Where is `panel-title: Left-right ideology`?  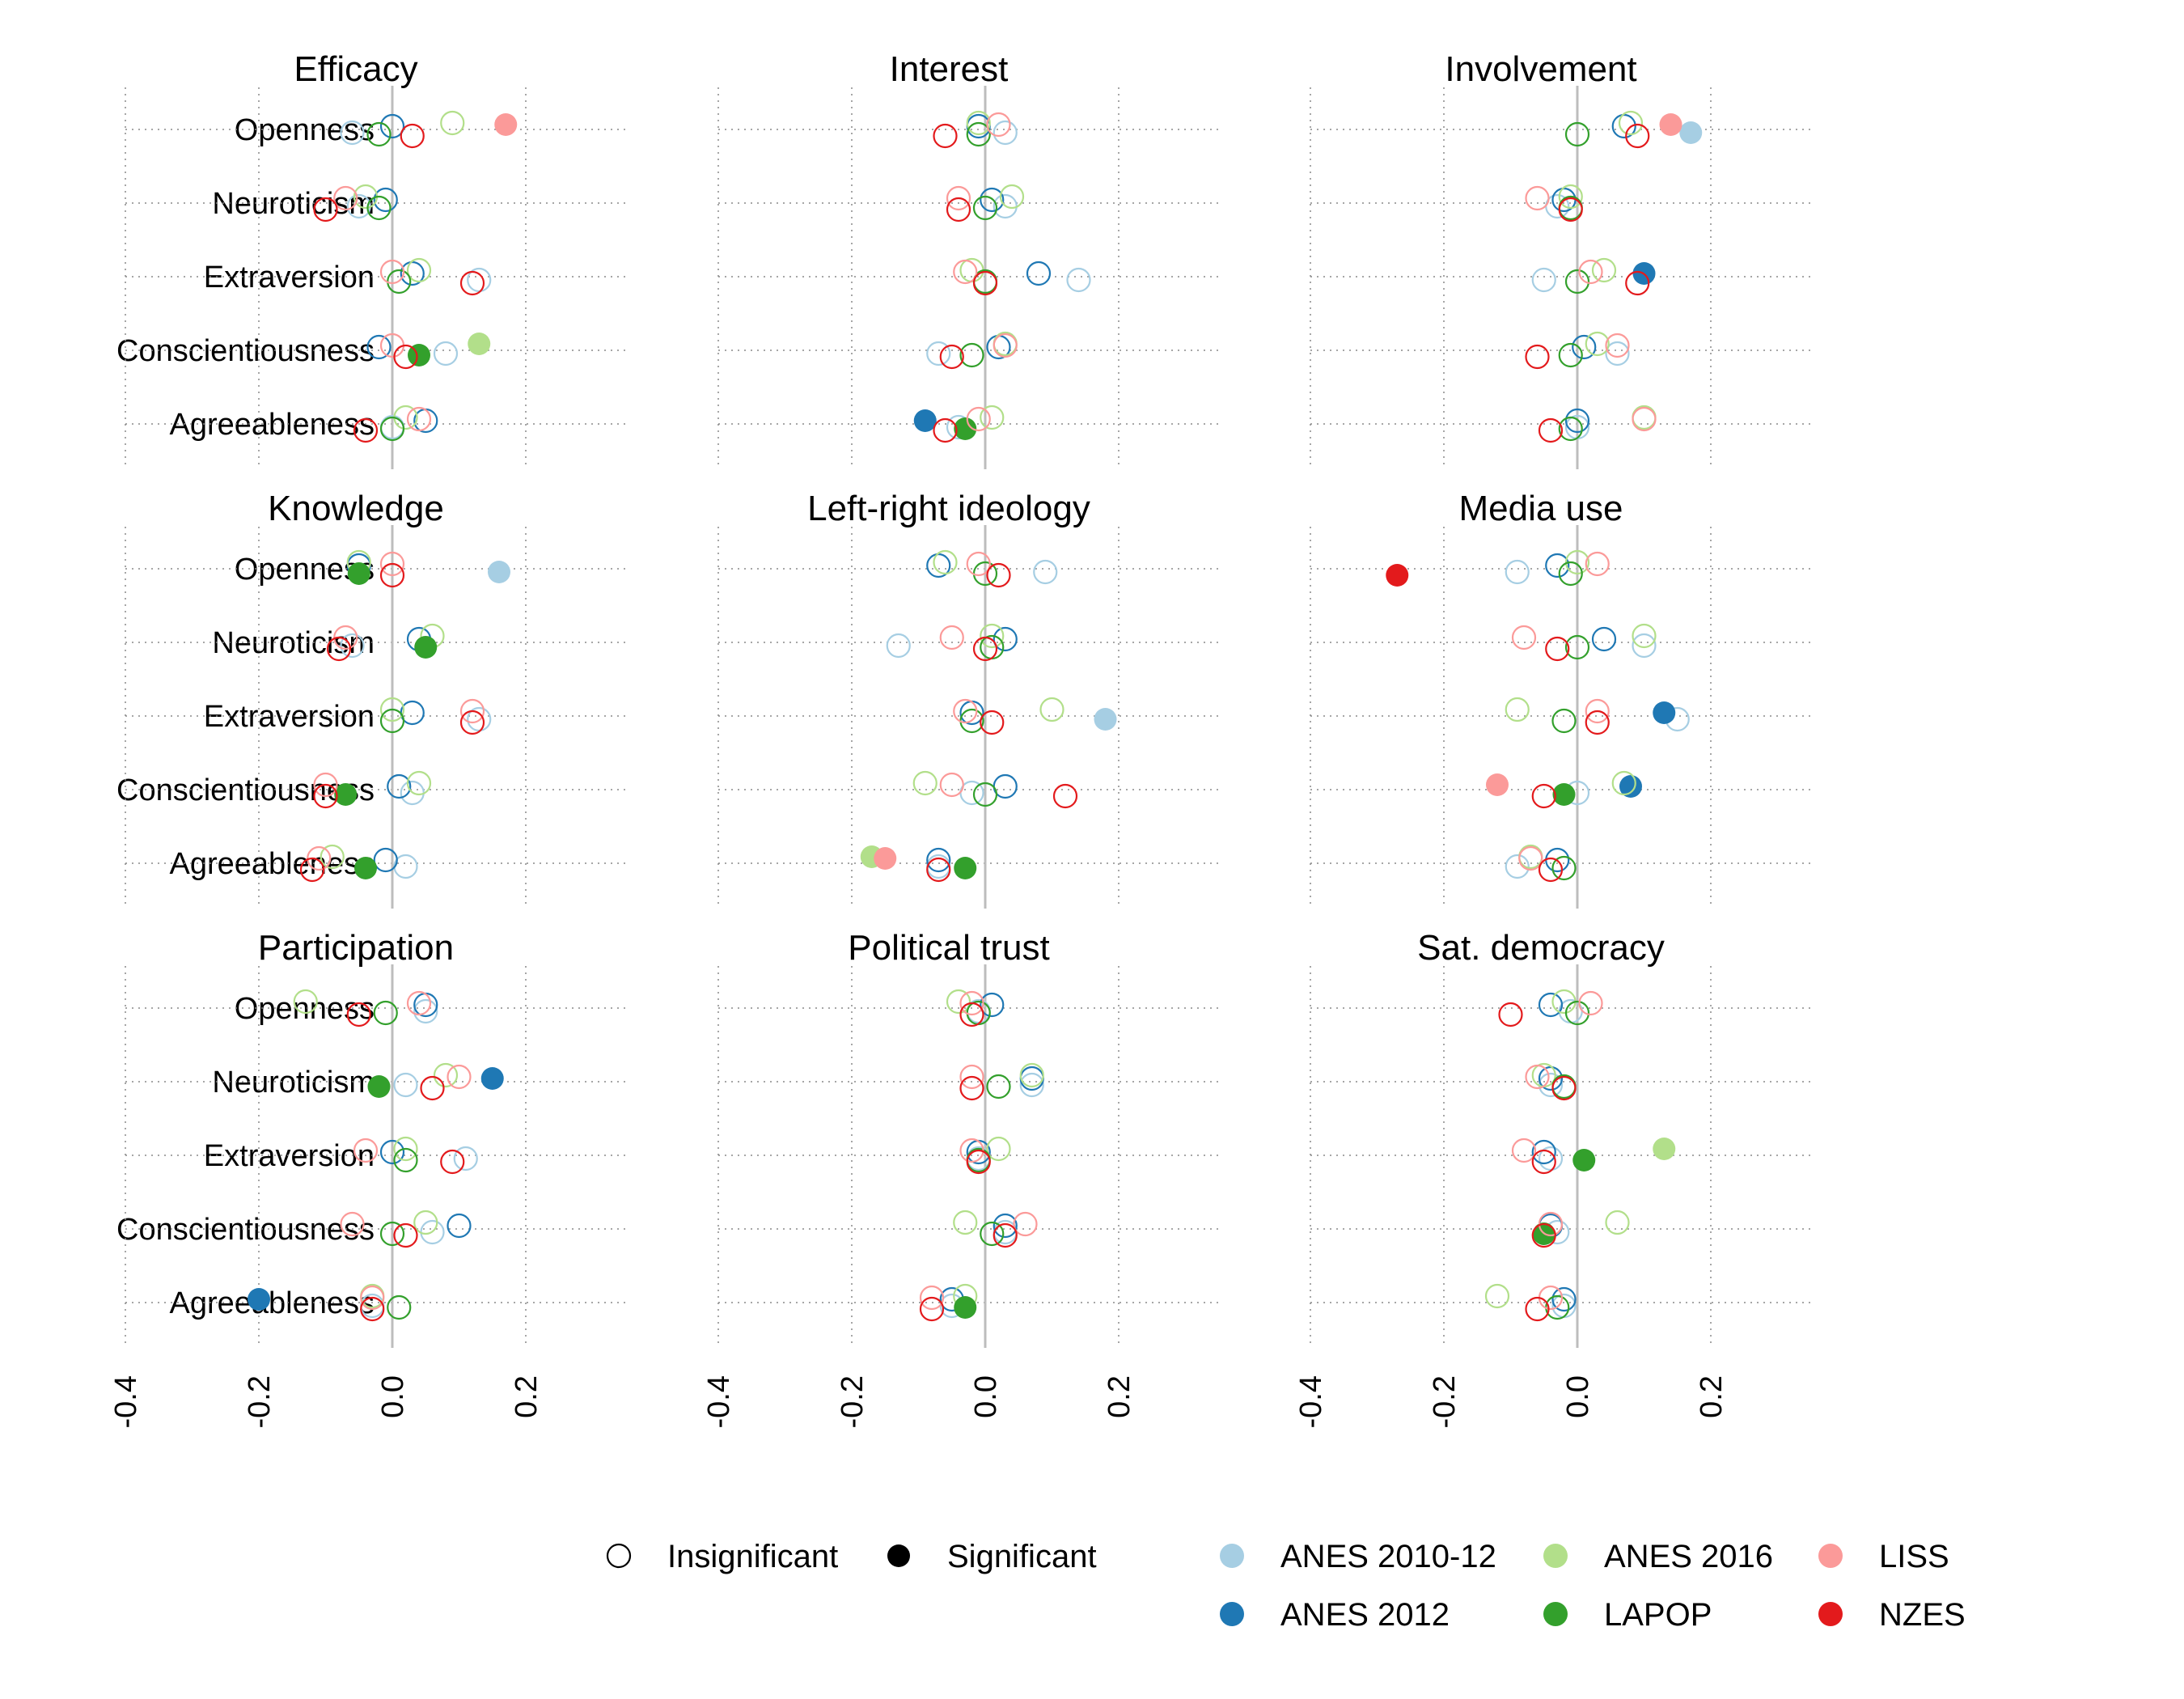 panel-title: Left-right ideology is located at coordinates (948, 508).